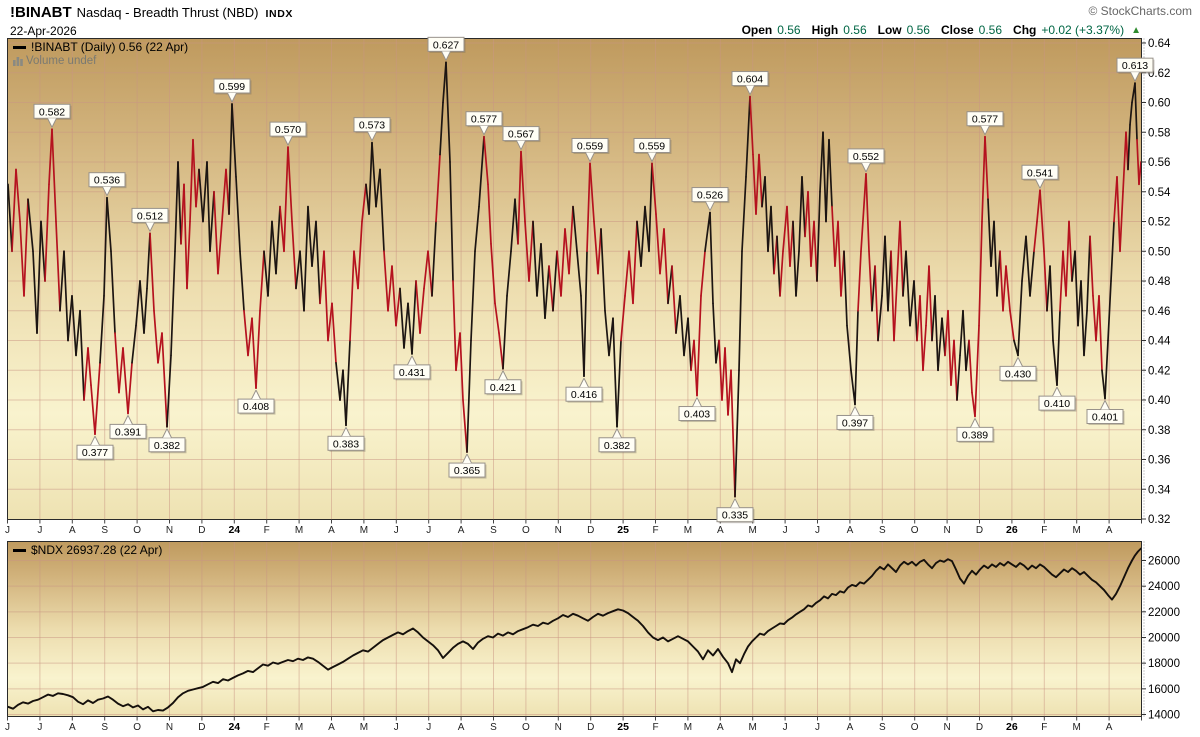  What do you see at coordinates (1159, 44) in the screenshot?
I see `y-axis-label: 0.64` at bounding box center [1159, 44].